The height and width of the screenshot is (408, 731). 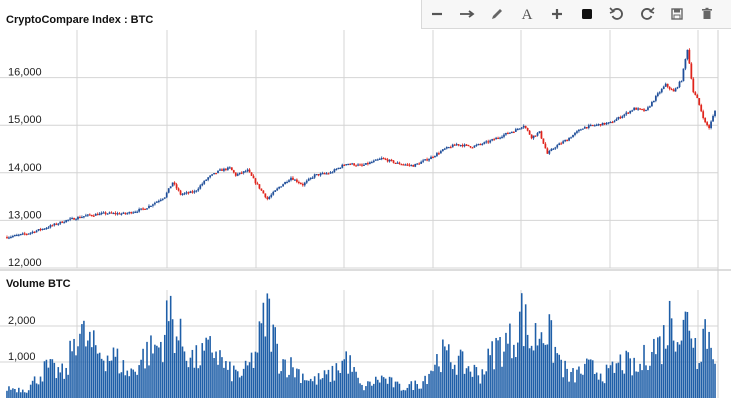 What do you see at coordinates (617, 14) in the screenshot?
I see `undo-tool-button` at bounding box center [617, 14].